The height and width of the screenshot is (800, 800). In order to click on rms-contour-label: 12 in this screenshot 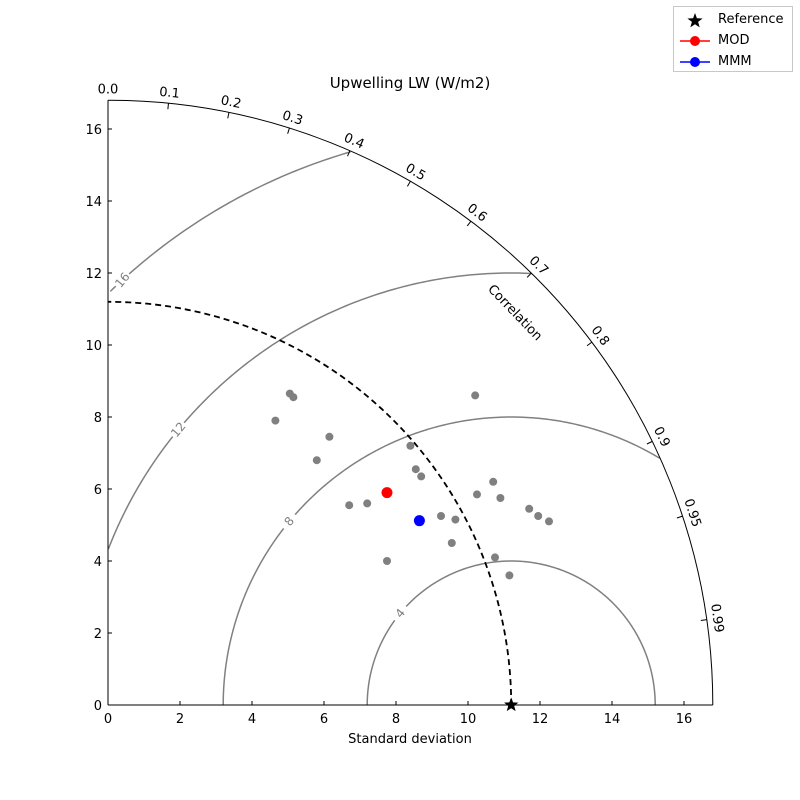, I will do `click(178, 429)`.